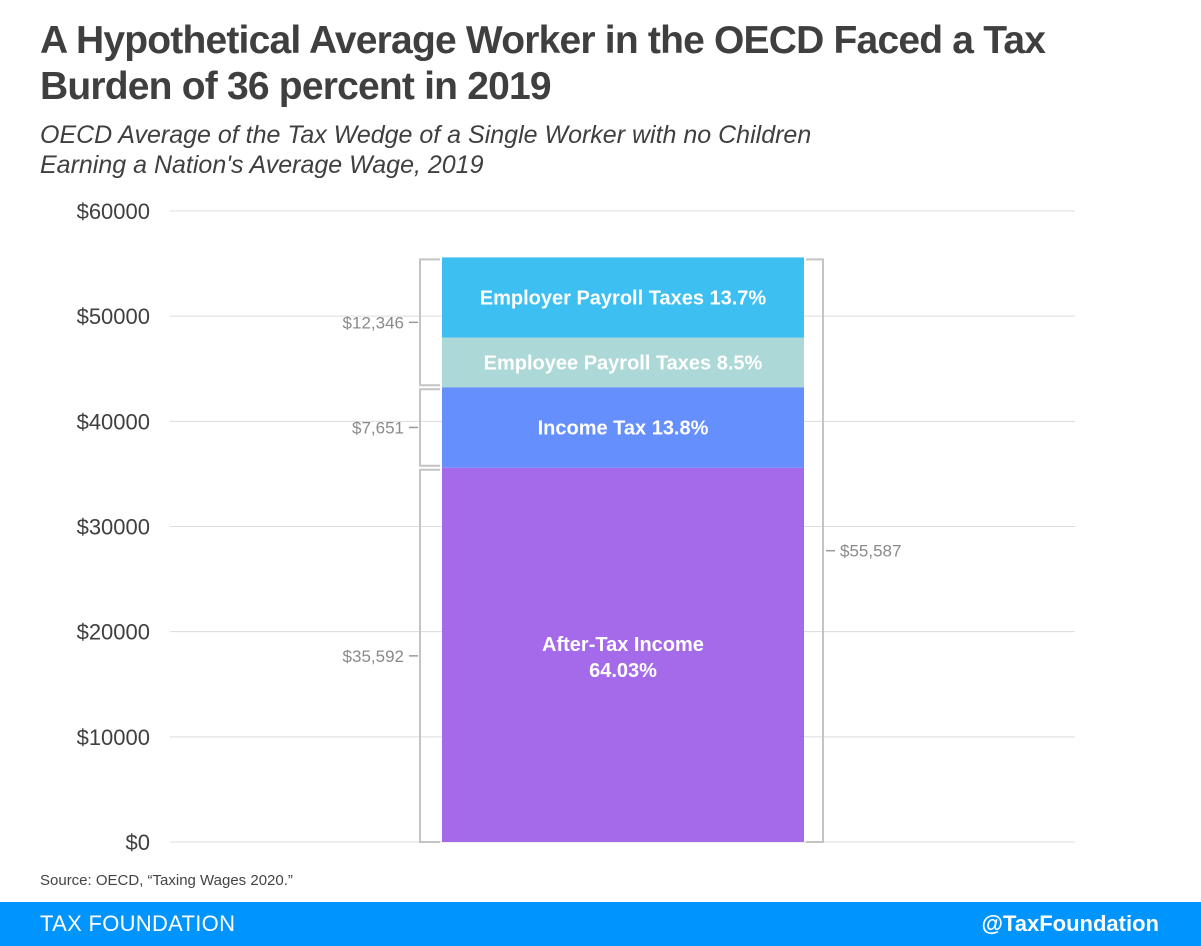 Image resolution: width=1201 pixels, height=946 pixels. What do you see at coordinates (138, 842) in the screenshot?
I see `y-tick-label: $0` at bounding box center [138, 842].